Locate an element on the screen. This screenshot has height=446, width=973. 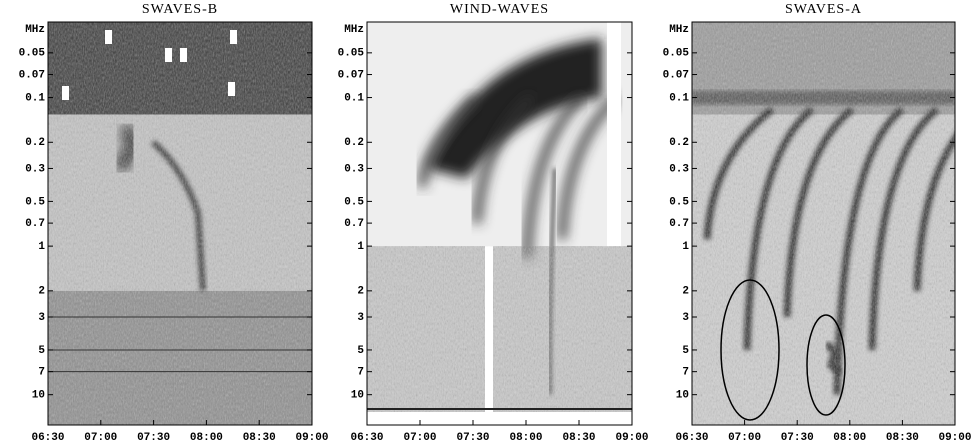
noise is located at coordinates (499, 335).